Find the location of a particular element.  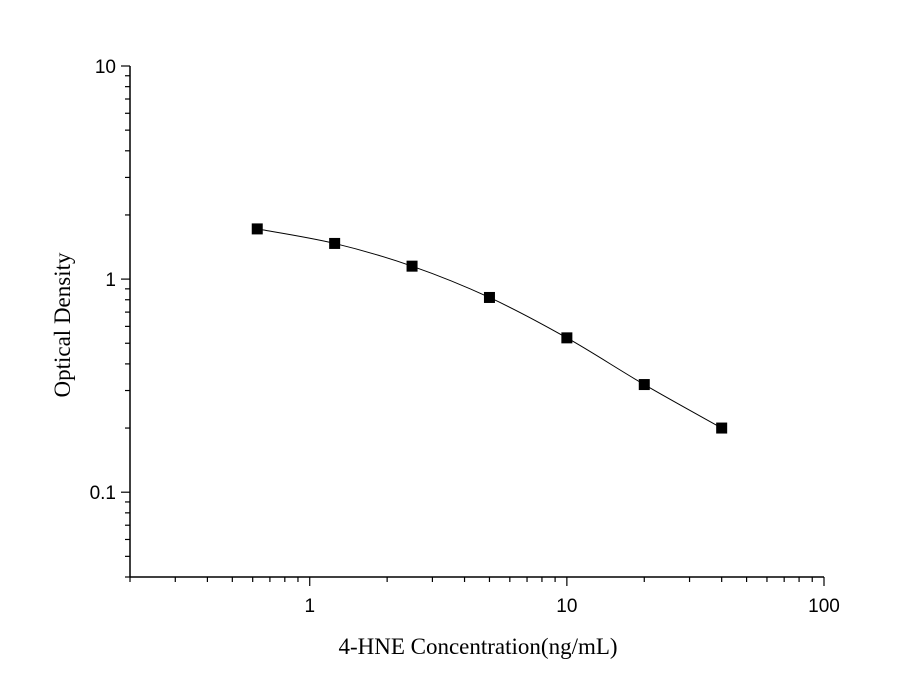

x-tick-label: 1 is located at coordinates (309, 606).